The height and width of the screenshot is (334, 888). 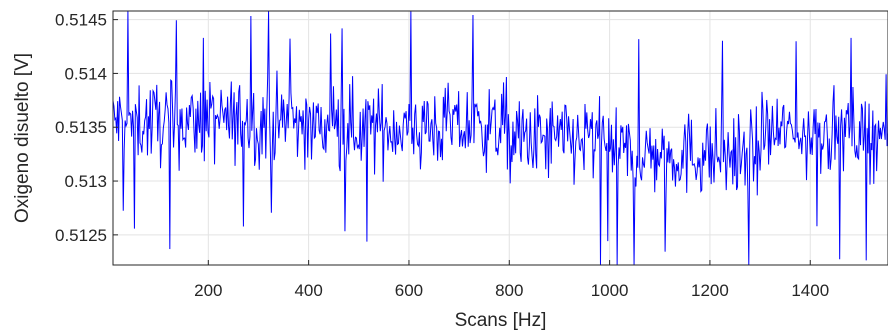 I want to click on y-tick-label: 0.5145, so click(x=81, y=20).